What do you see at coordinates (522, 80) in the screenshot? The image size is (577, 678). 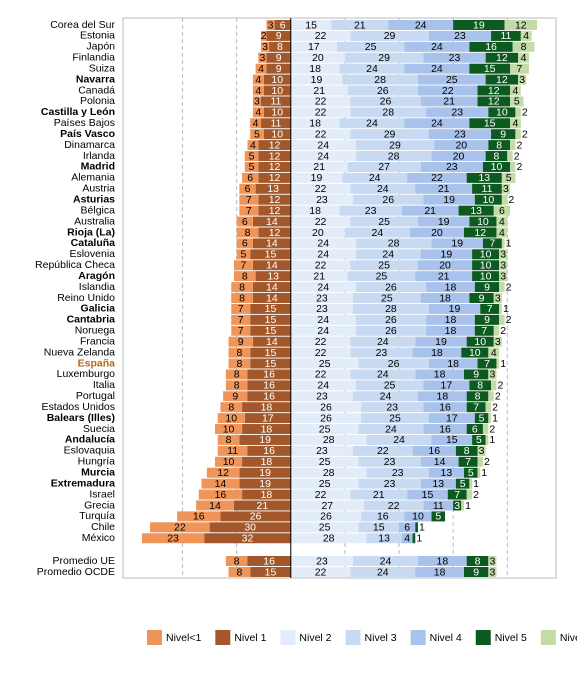 I see `value-label: 3` at bounding box center [522, 80].